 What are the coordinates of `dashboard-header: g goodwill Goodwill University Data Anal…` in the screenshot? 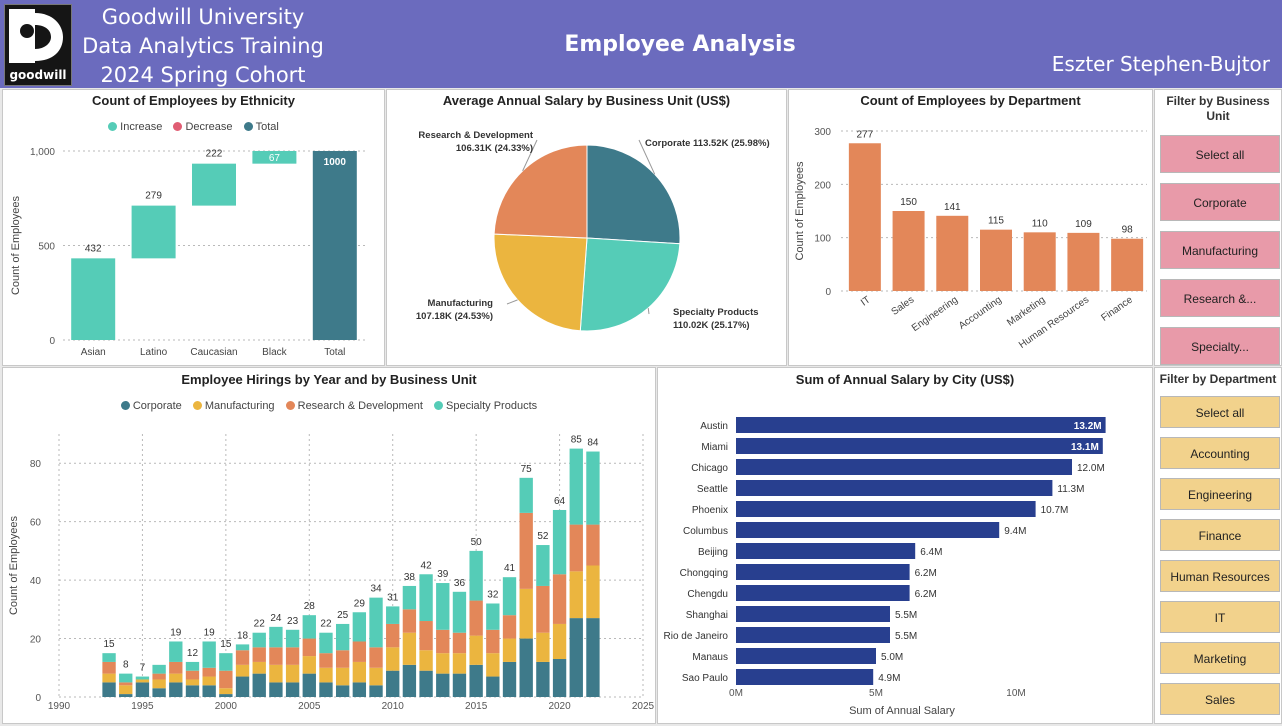 It's located at (641, 44).